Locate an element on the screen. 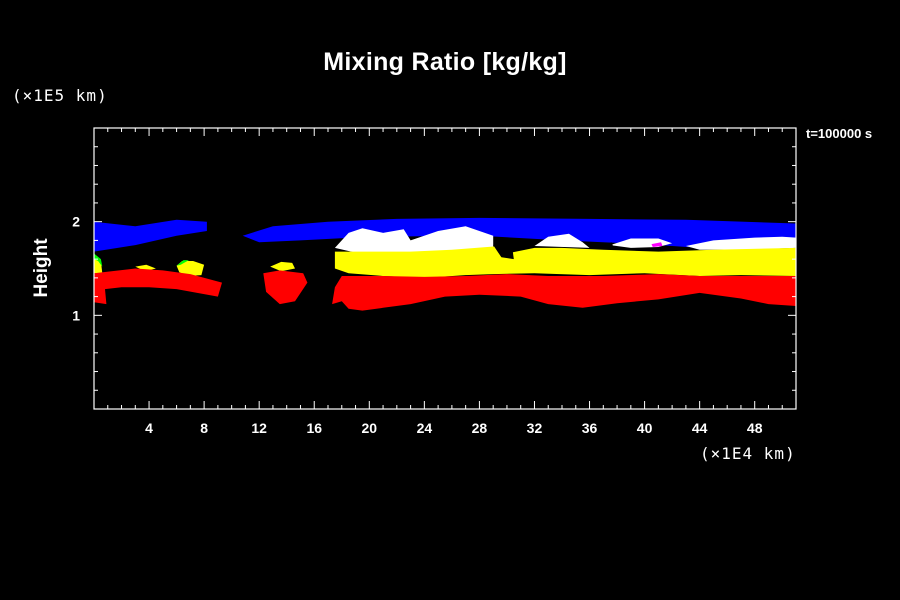 This screenshot has width=900, height=600. x-tick-label-40: 40 is located at coordinates (645, 428).